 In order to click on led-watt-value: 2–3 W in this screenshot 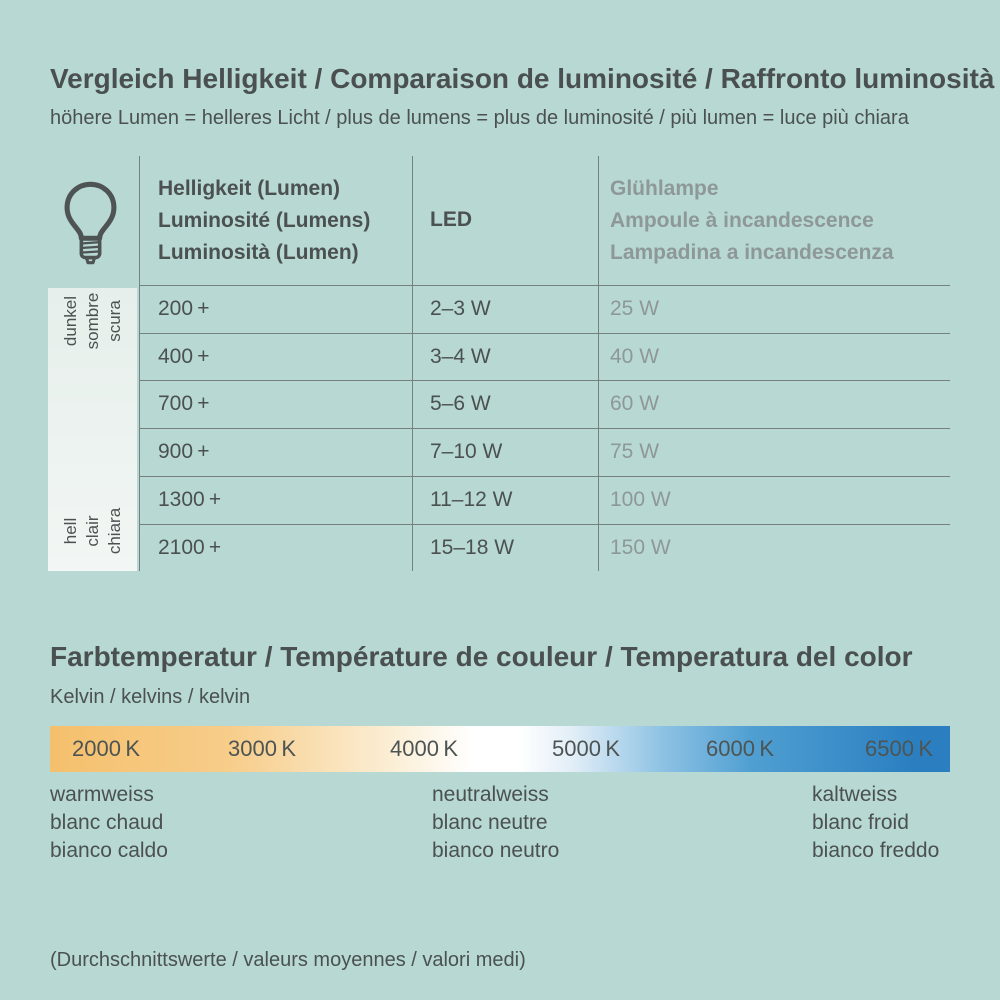, I will do `click(460, 308)`.